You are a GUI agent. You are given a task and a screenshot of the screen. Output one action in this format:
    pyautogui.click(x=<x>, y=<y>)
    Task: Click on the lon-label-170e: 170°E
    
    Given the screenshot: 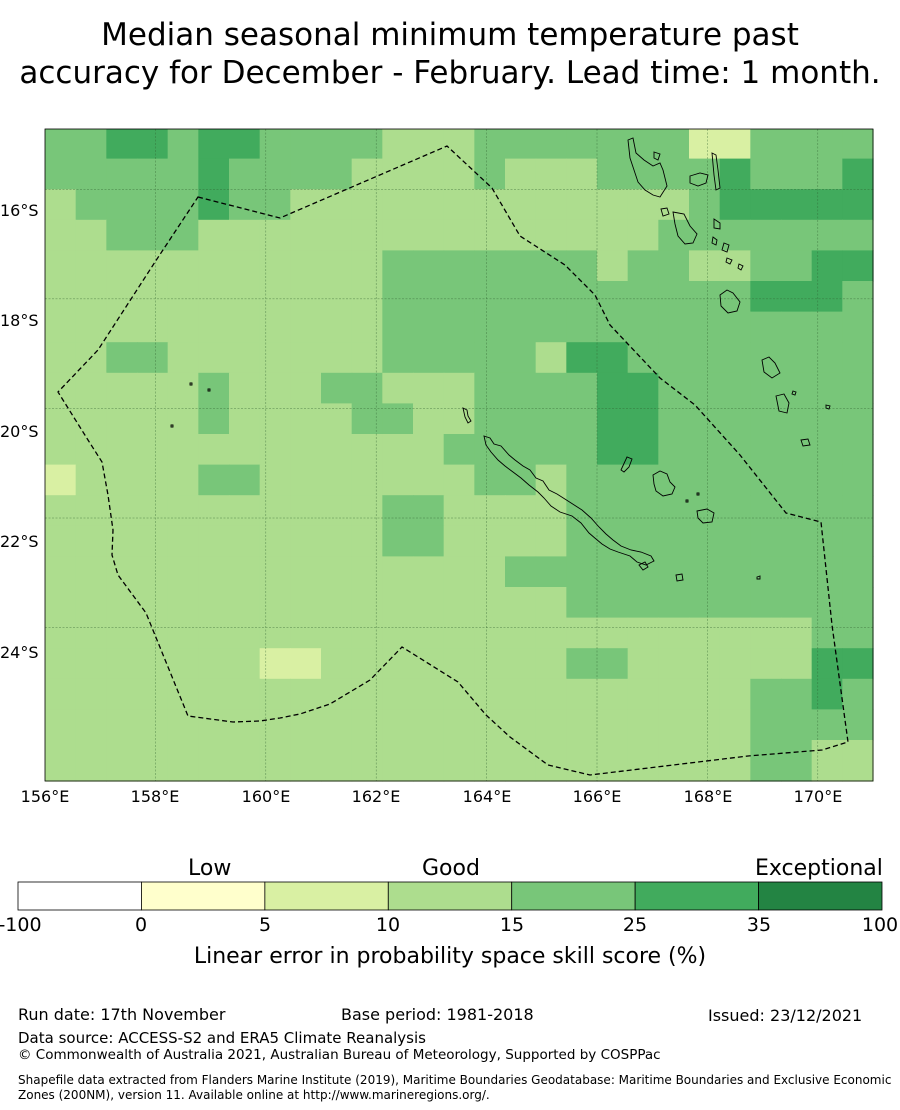 What is the action you would take?
    pyautogui.click(x=818, y=796)
    